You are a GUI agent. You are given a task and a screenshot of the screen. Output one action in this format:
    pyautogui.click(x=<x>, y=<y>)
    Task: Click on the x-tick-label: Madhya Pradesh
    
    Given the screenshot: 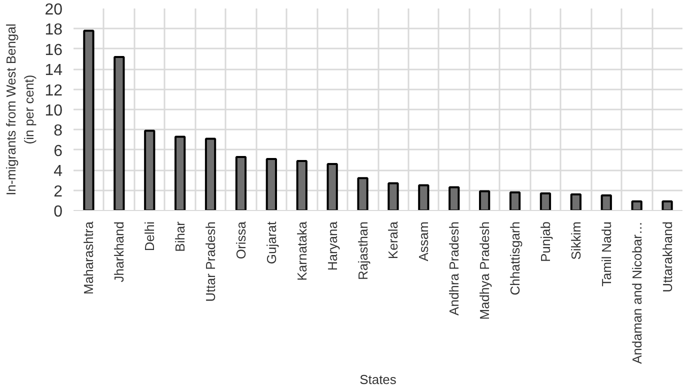 What is the action you would take?
    pyautogui.click(x=484, y=271)
    